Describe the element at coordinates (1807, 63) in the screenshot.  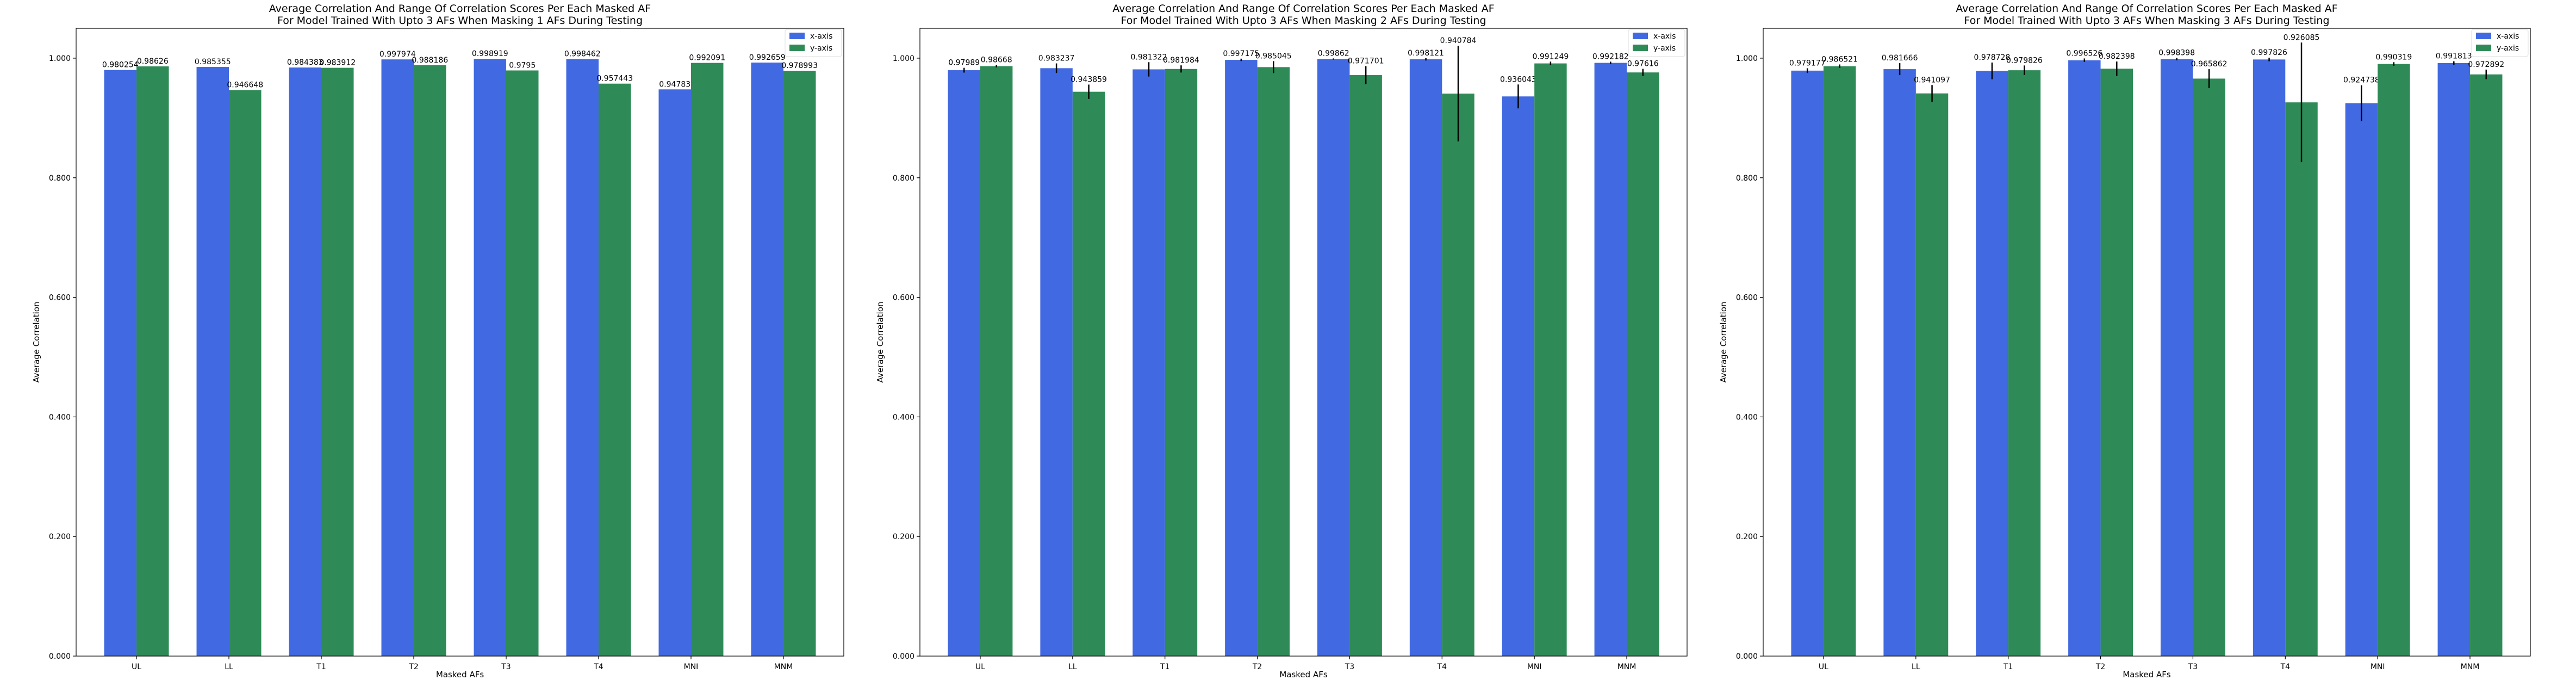
I see `data-label: 0.979177` at that location.